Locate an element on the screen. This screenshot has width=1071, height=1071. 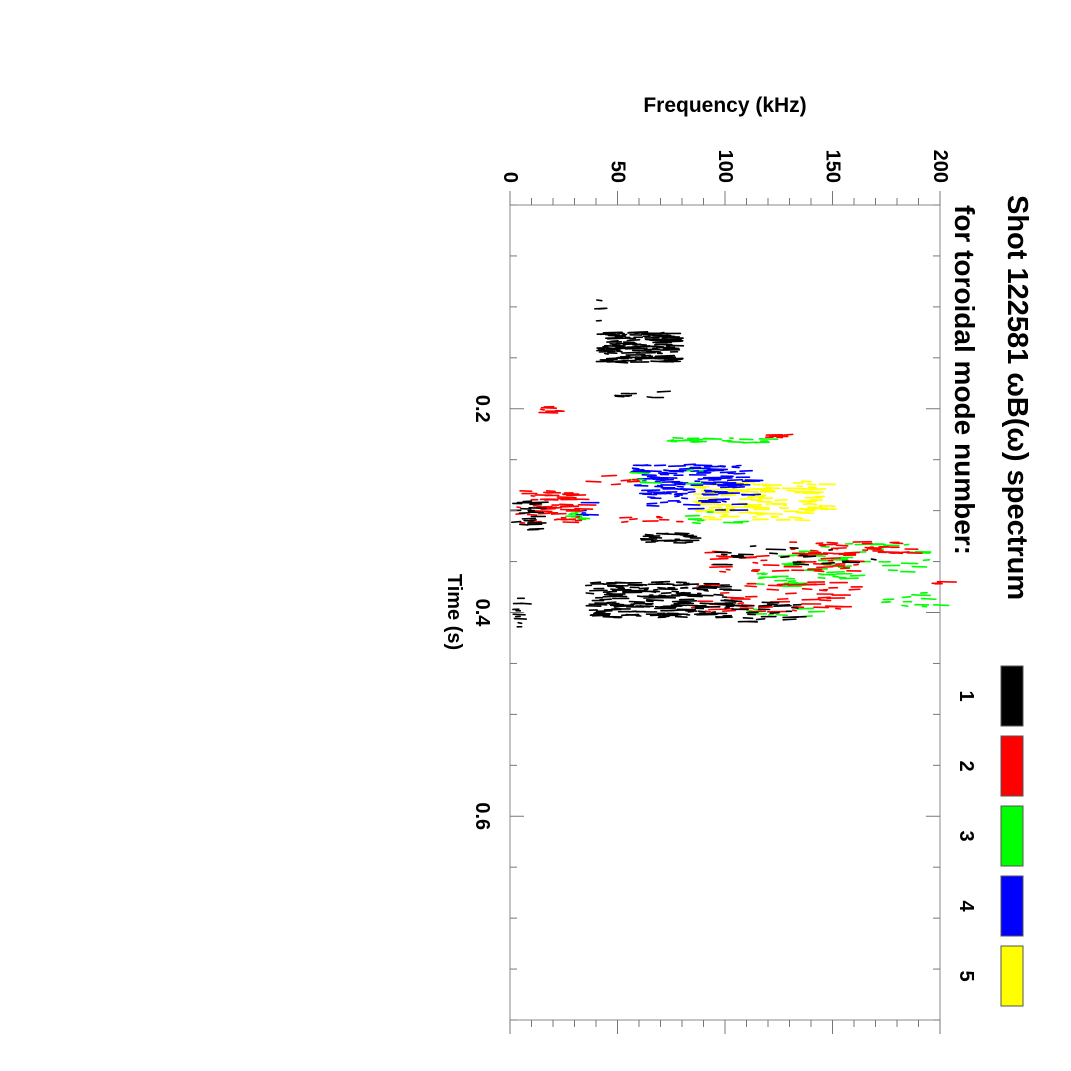
legend: 1 2 3 4 5 is located at coordinates (989, 836).